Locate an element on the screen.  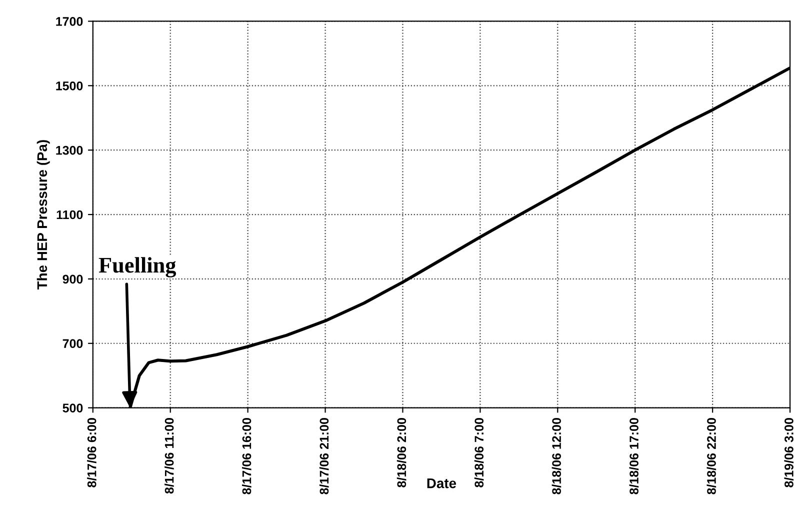
x-tick-label: 8/17/06 11:00 is located at coordinates (169, 456).